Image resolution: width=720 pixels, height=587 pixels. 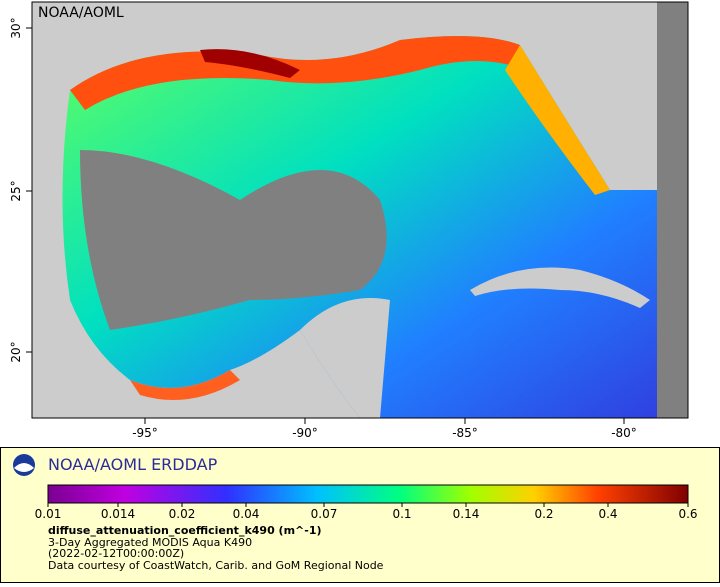 What do you see at coordinates (607, 514) in the screenshot?
I see `colorbar-tick-label: 0.4` at bounding box center [607, 514].